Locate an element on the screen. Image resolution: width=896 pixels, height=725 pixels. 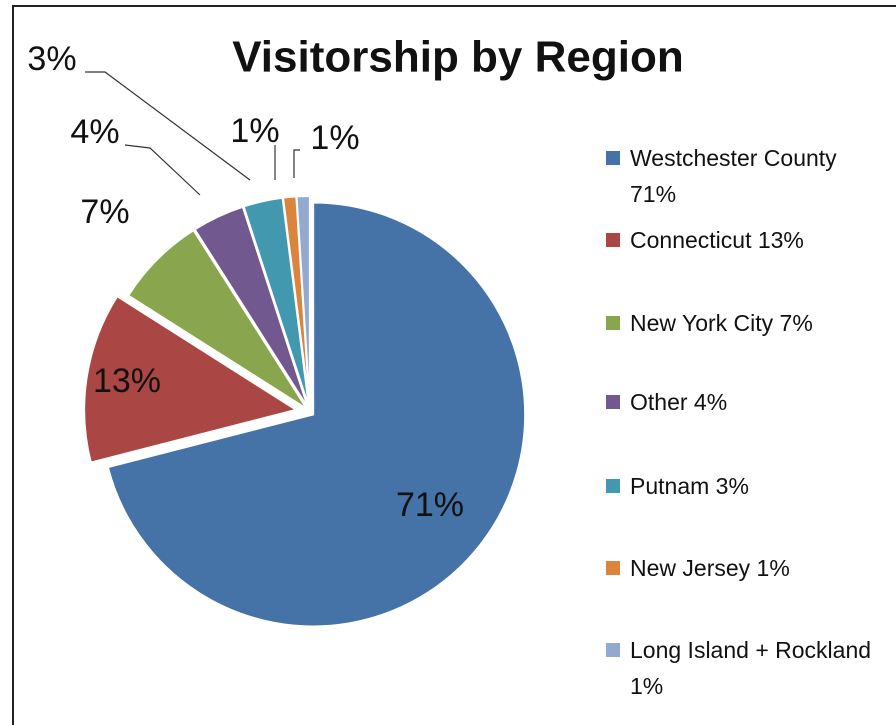
data-label: 71% is located at coordinates (430, 505).